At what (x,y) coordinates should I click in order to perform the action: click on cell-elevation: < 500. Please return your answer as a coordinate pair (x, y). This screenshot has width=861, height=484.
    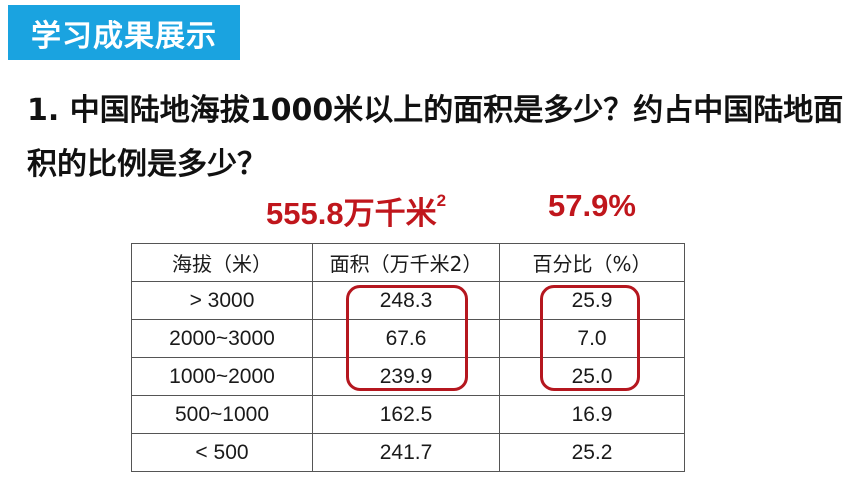
    Looking at the image, I should click on (222, 452).